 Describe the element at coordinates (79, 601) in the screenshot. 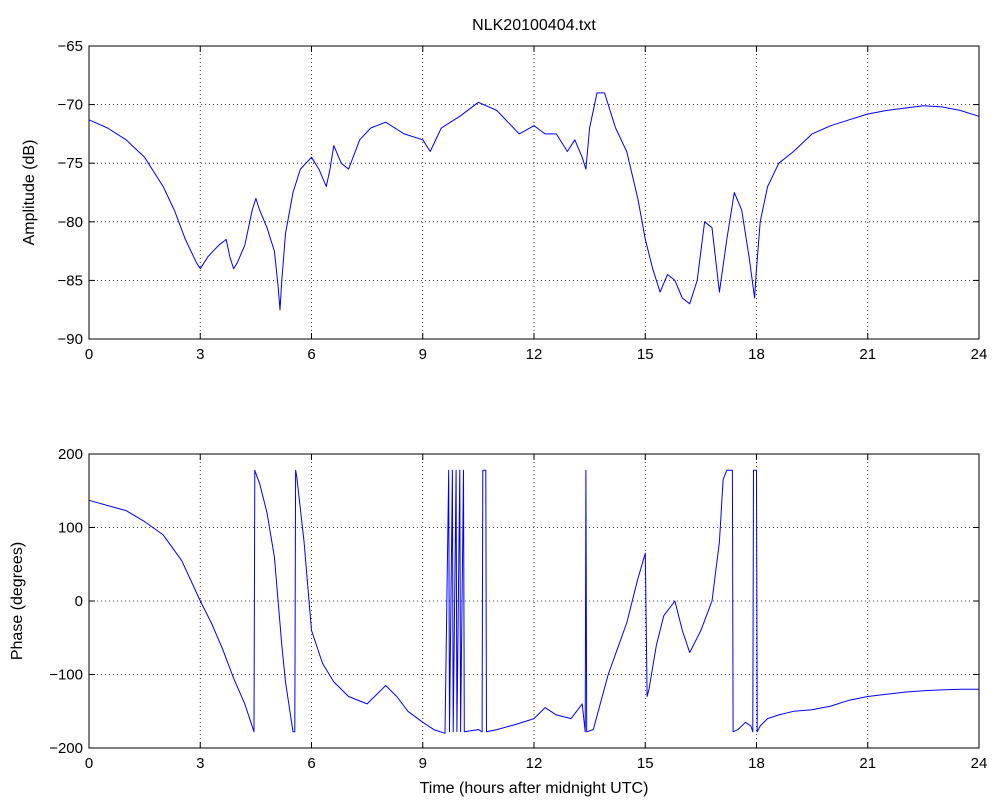

I see `y-tick-label: 0` at that location.